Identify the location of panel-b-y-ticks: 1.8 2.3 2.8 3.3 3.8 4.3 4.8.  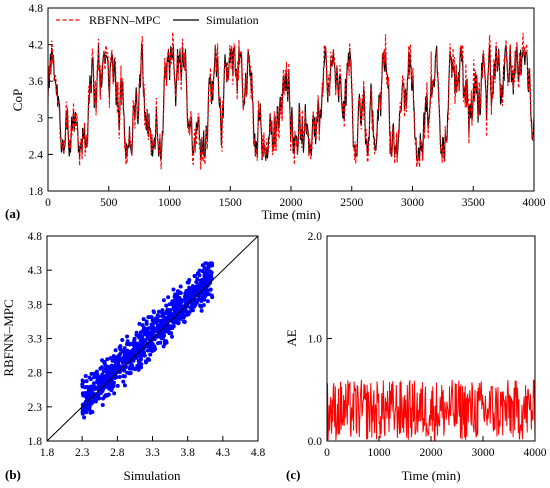
(40, 339).